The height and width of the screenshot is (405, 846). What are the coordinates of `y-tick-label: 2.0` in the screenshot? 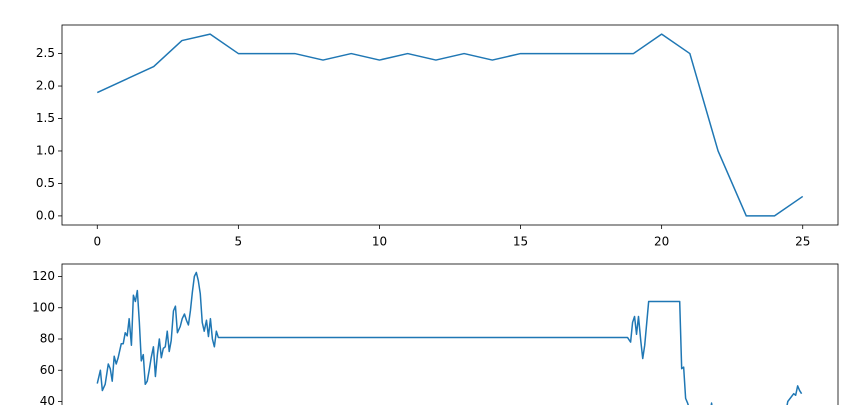 It's located at (45, 86).